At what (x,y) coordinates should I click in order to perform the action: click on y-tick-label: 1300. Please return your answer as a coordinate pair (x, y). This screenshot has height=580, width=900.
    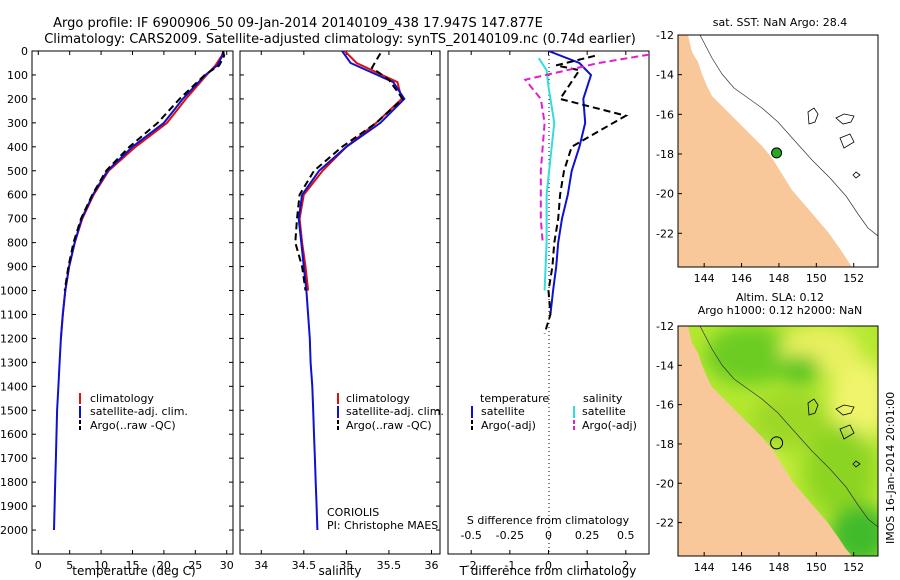
    Looking at the image, I should click on (14, 362).